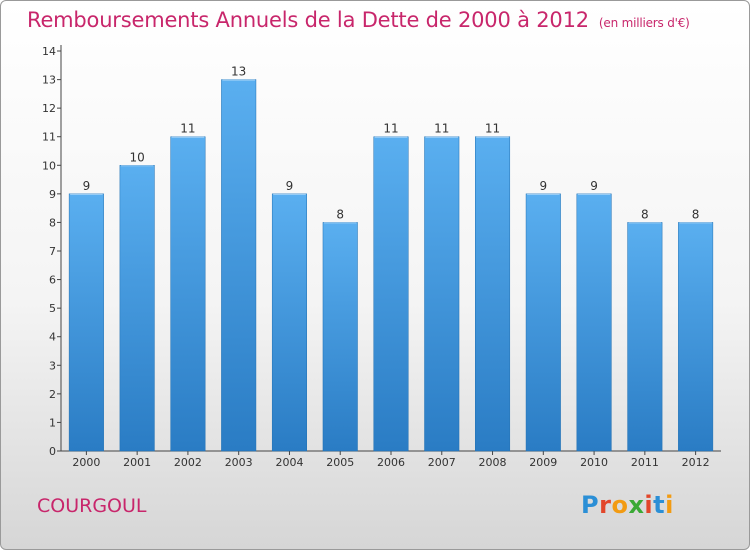  What do you see at coordinates (543, 462) in the screenshot?
I see `x-tick-label: 2009` at bounding box center [543, 462].